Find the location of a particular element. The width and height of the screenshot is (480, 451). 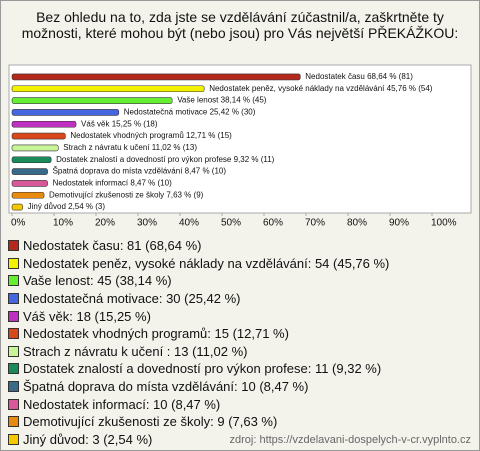

x-tick-label: 70% is located at coordinates (315, 223).